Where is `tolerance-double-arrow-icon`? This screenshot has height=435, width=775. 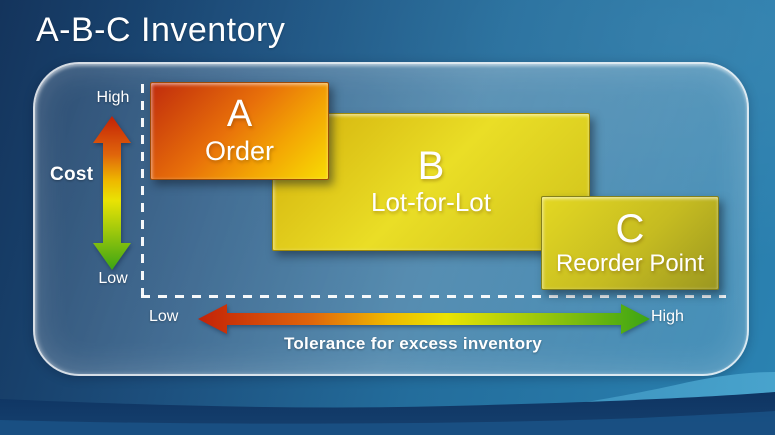 tolerance-double-arrow-icon is located at coordinates (424, 319).